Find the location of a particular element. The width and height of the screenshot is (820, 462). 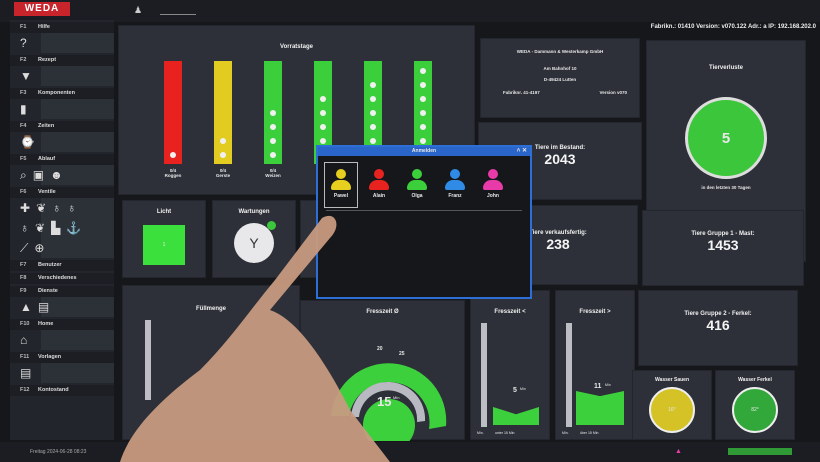

crosshair-icon: ⊕ is located at coordinates (39, 248).